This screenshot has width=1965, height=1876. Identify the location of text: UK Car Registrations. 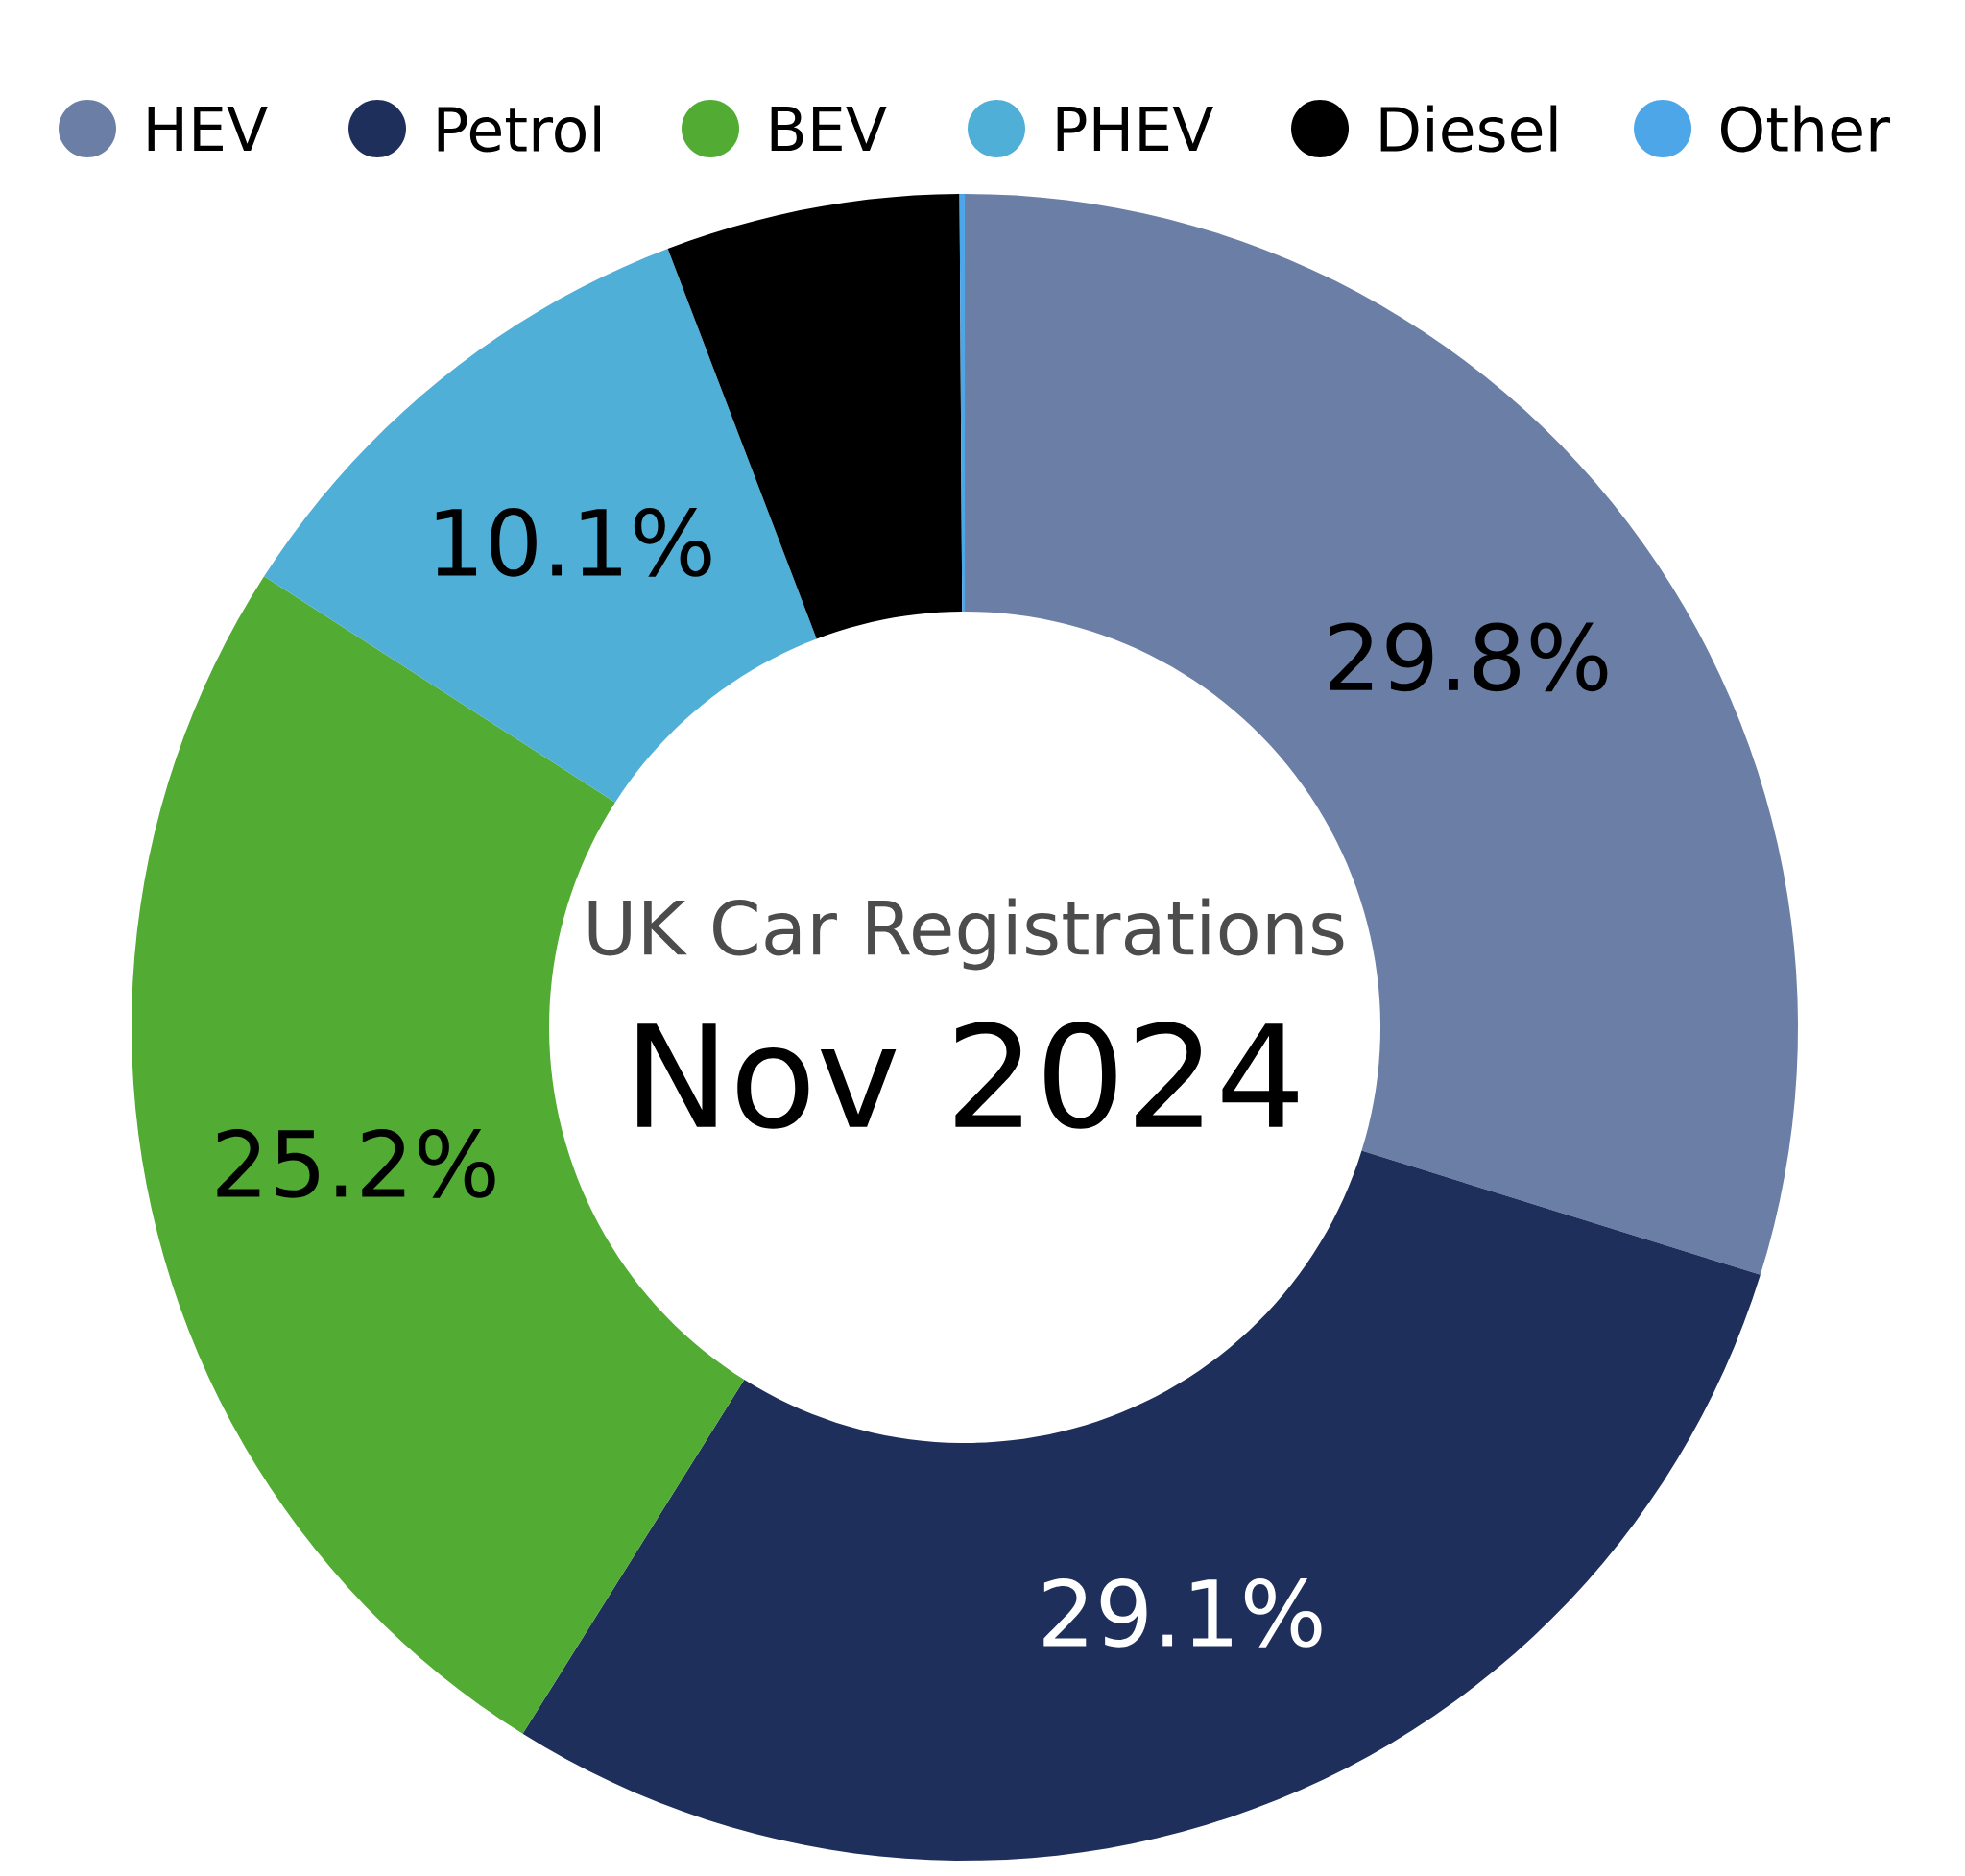
(966, 935).